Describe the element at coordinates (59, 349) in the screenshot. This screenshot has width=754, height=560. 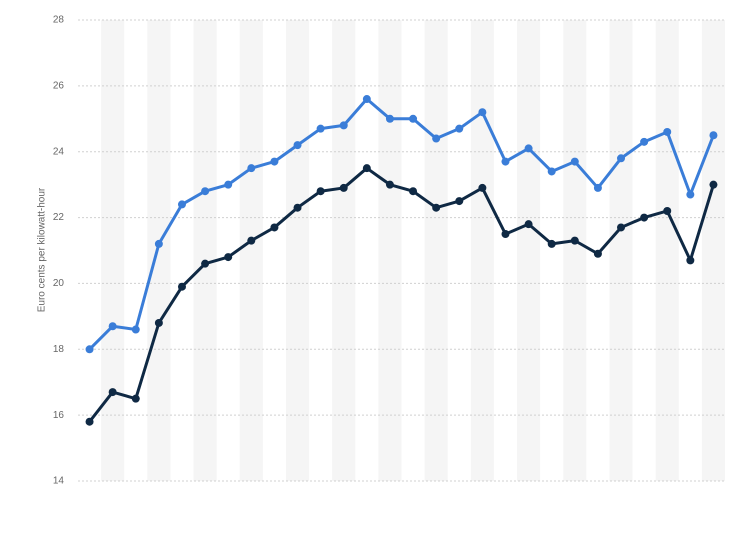
I see `y-tick-label: 18` at that location.